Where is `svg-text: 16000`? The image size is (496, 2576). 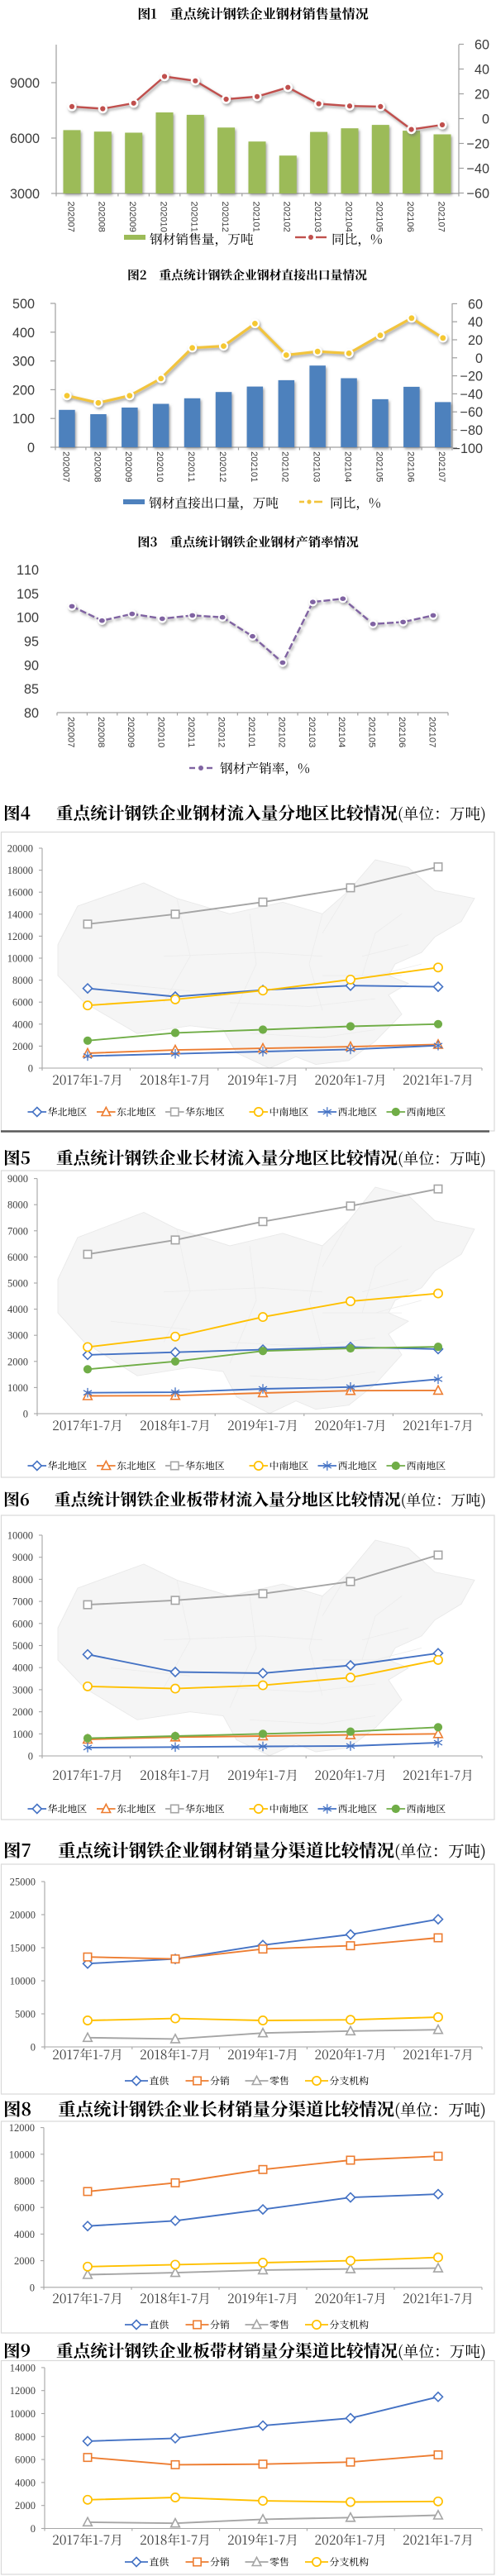
svg-text: 16000 is located at coordinates (20, 893).